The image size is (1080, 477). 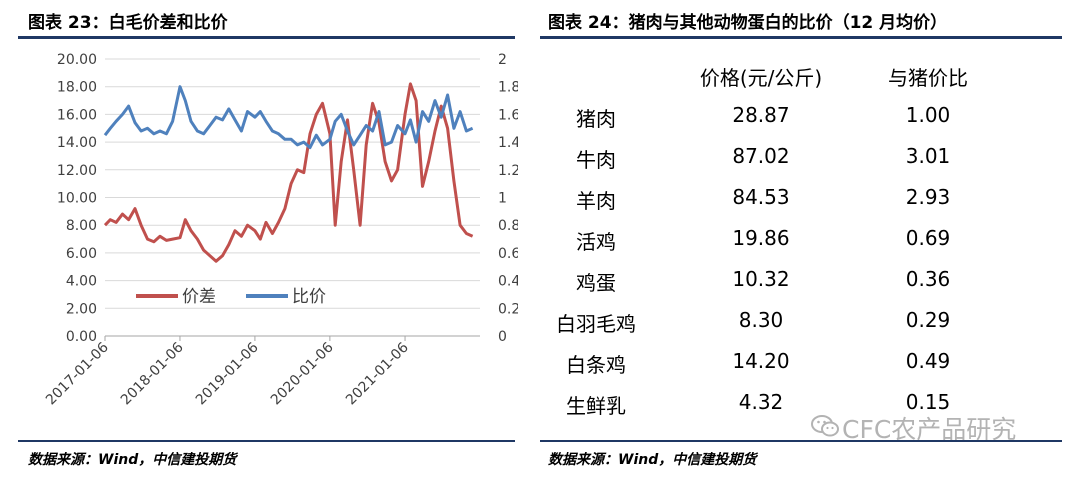 What do you see at coordinates (309, 297) in the screenshot?
I see `legend-label-ratio: 比价` at bounding box center [309, 297].